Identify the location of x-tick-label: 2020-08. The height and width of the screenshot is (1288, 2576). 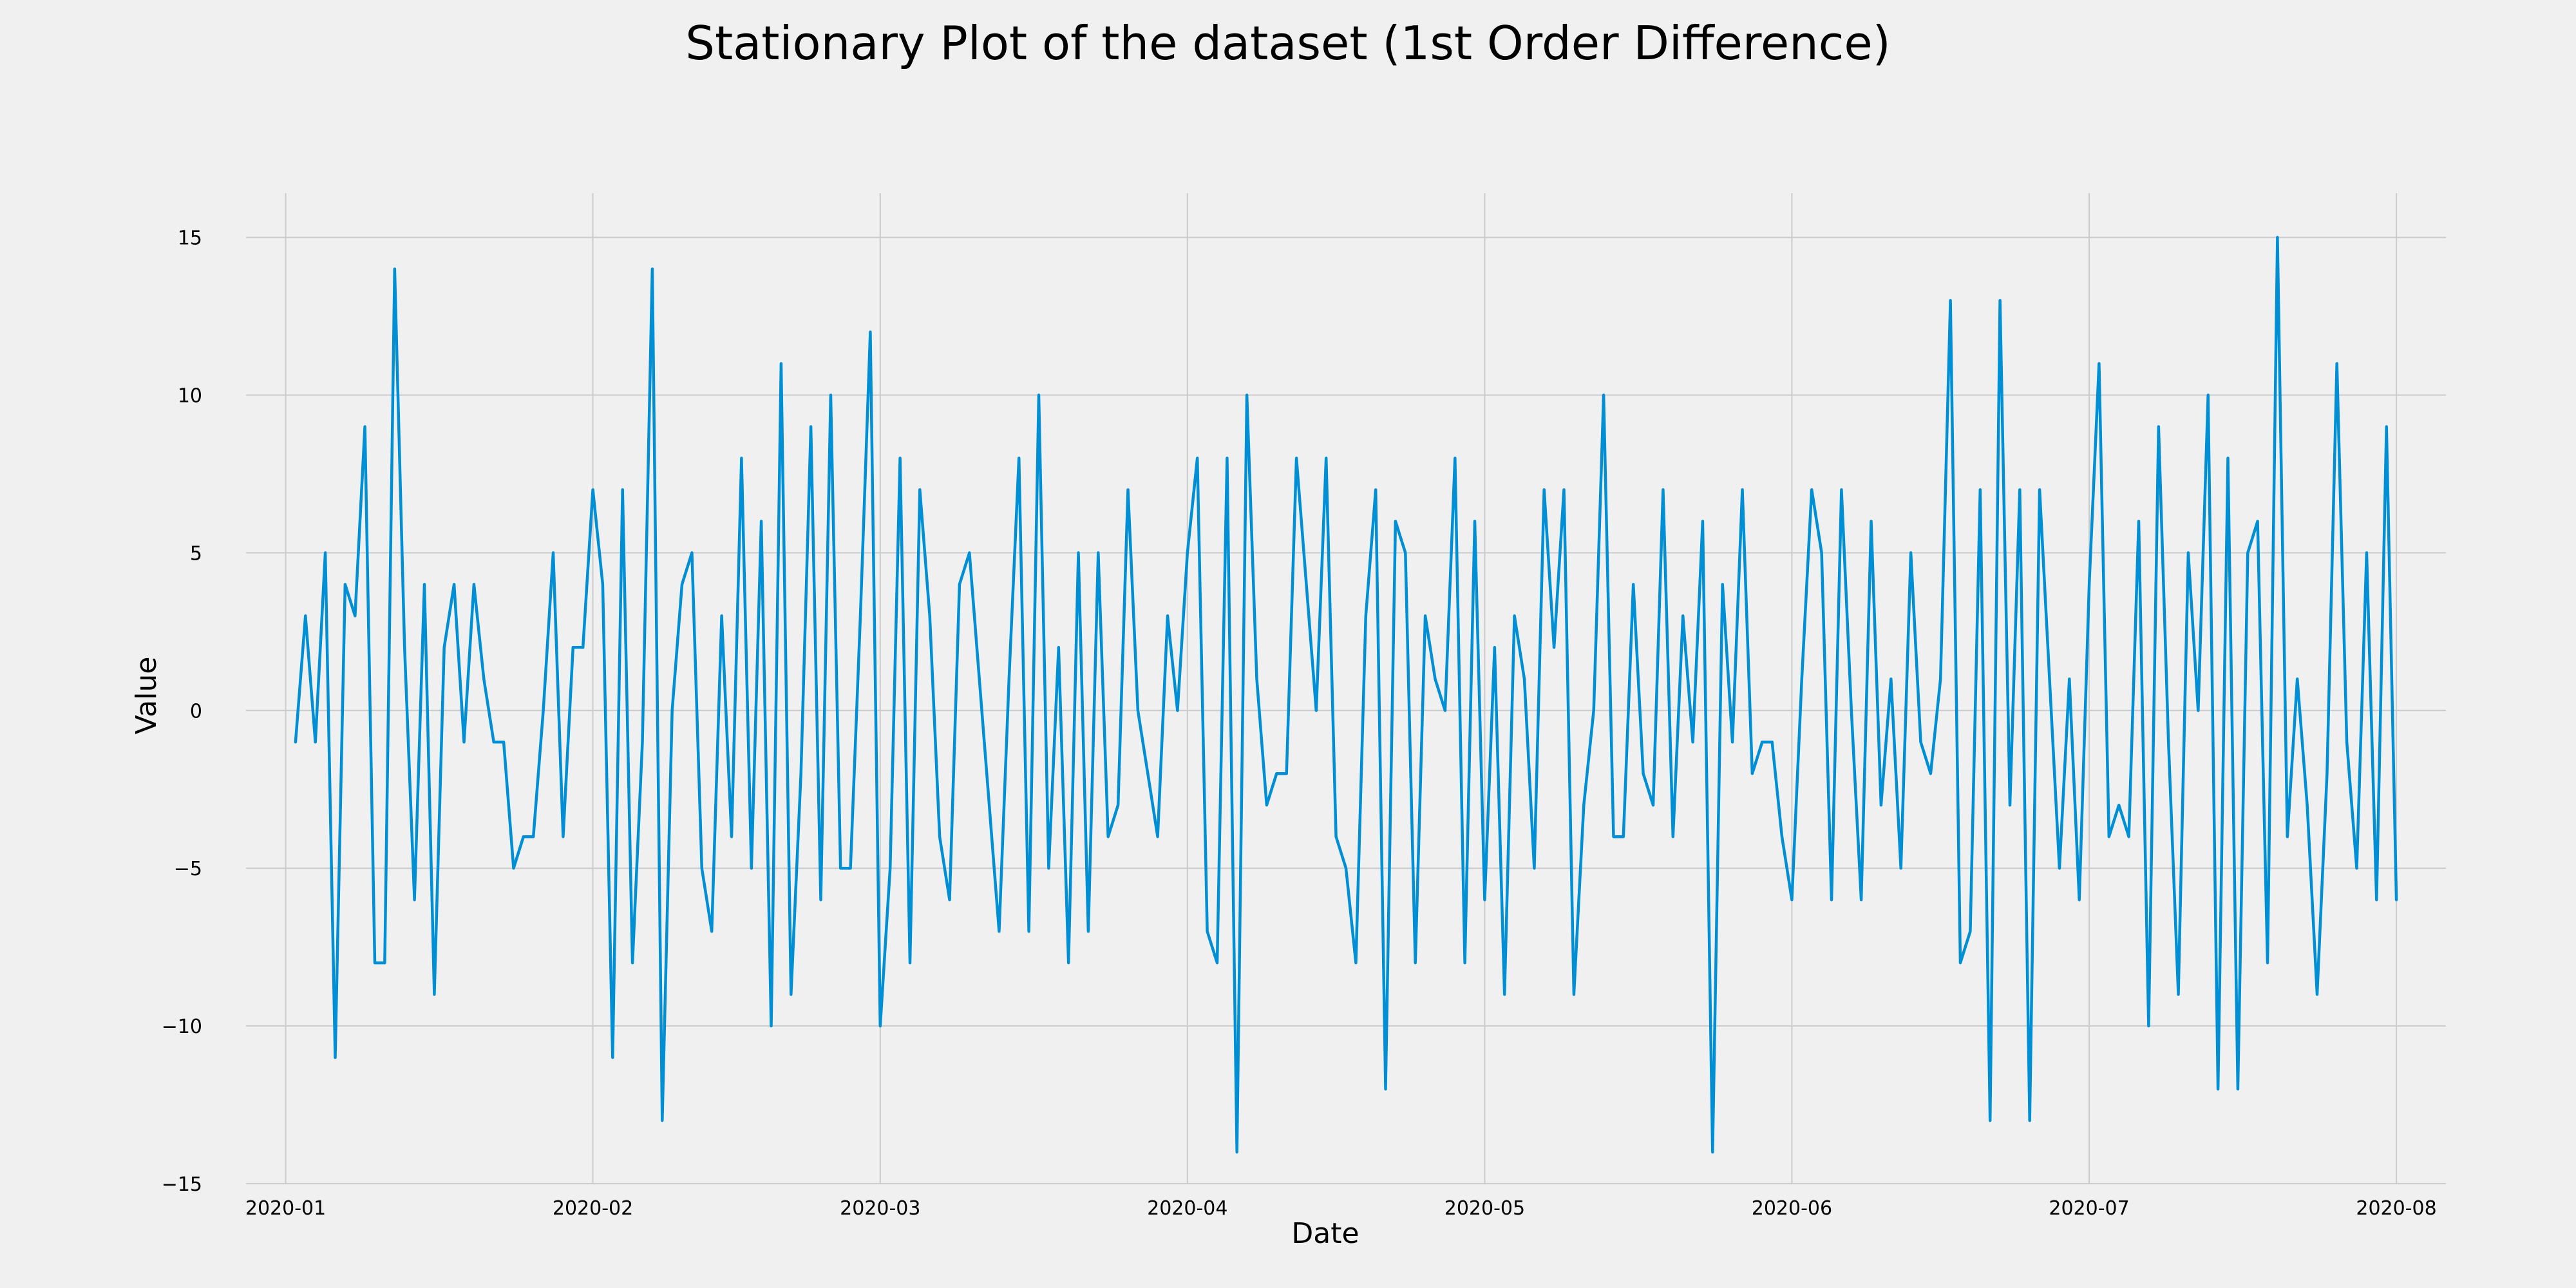
(2396, 1208).